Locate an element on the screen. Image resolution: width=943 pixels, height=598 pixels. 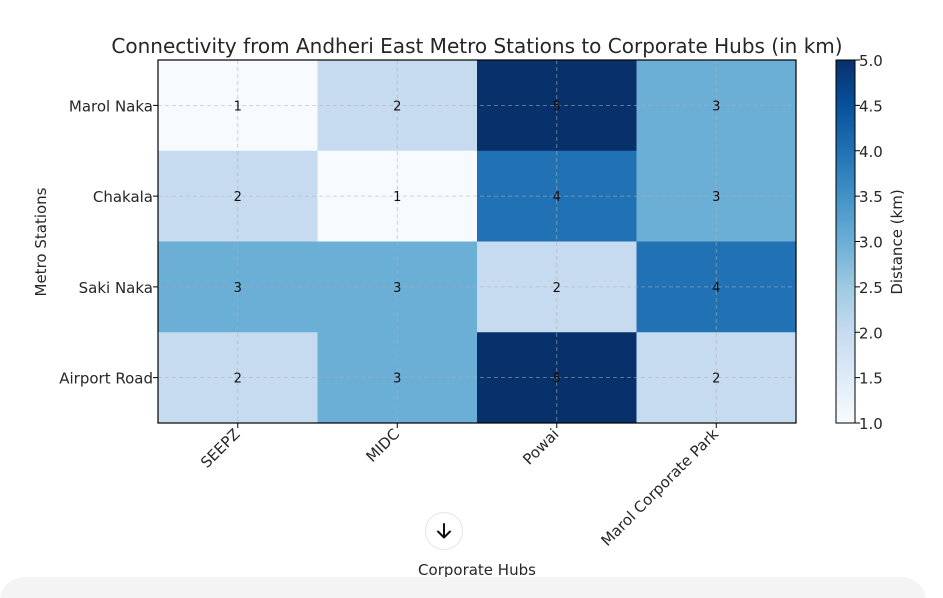
y-axis-label: Metro Stations is located at coordinates (41, 241).